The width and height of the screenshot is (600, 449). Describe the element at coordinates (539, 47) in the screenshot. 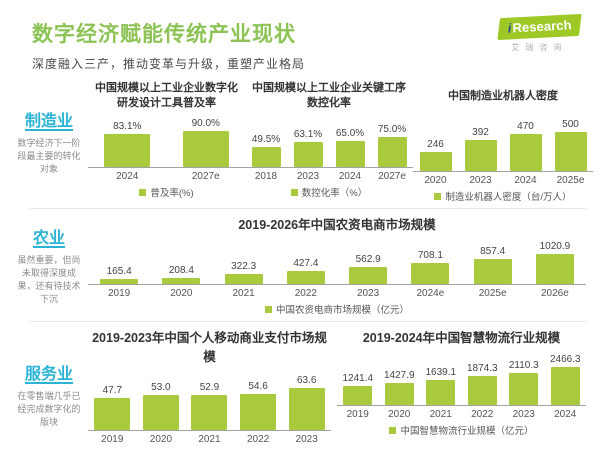

I see `logo-chinese-name: 艾瑞咨询` at that location.